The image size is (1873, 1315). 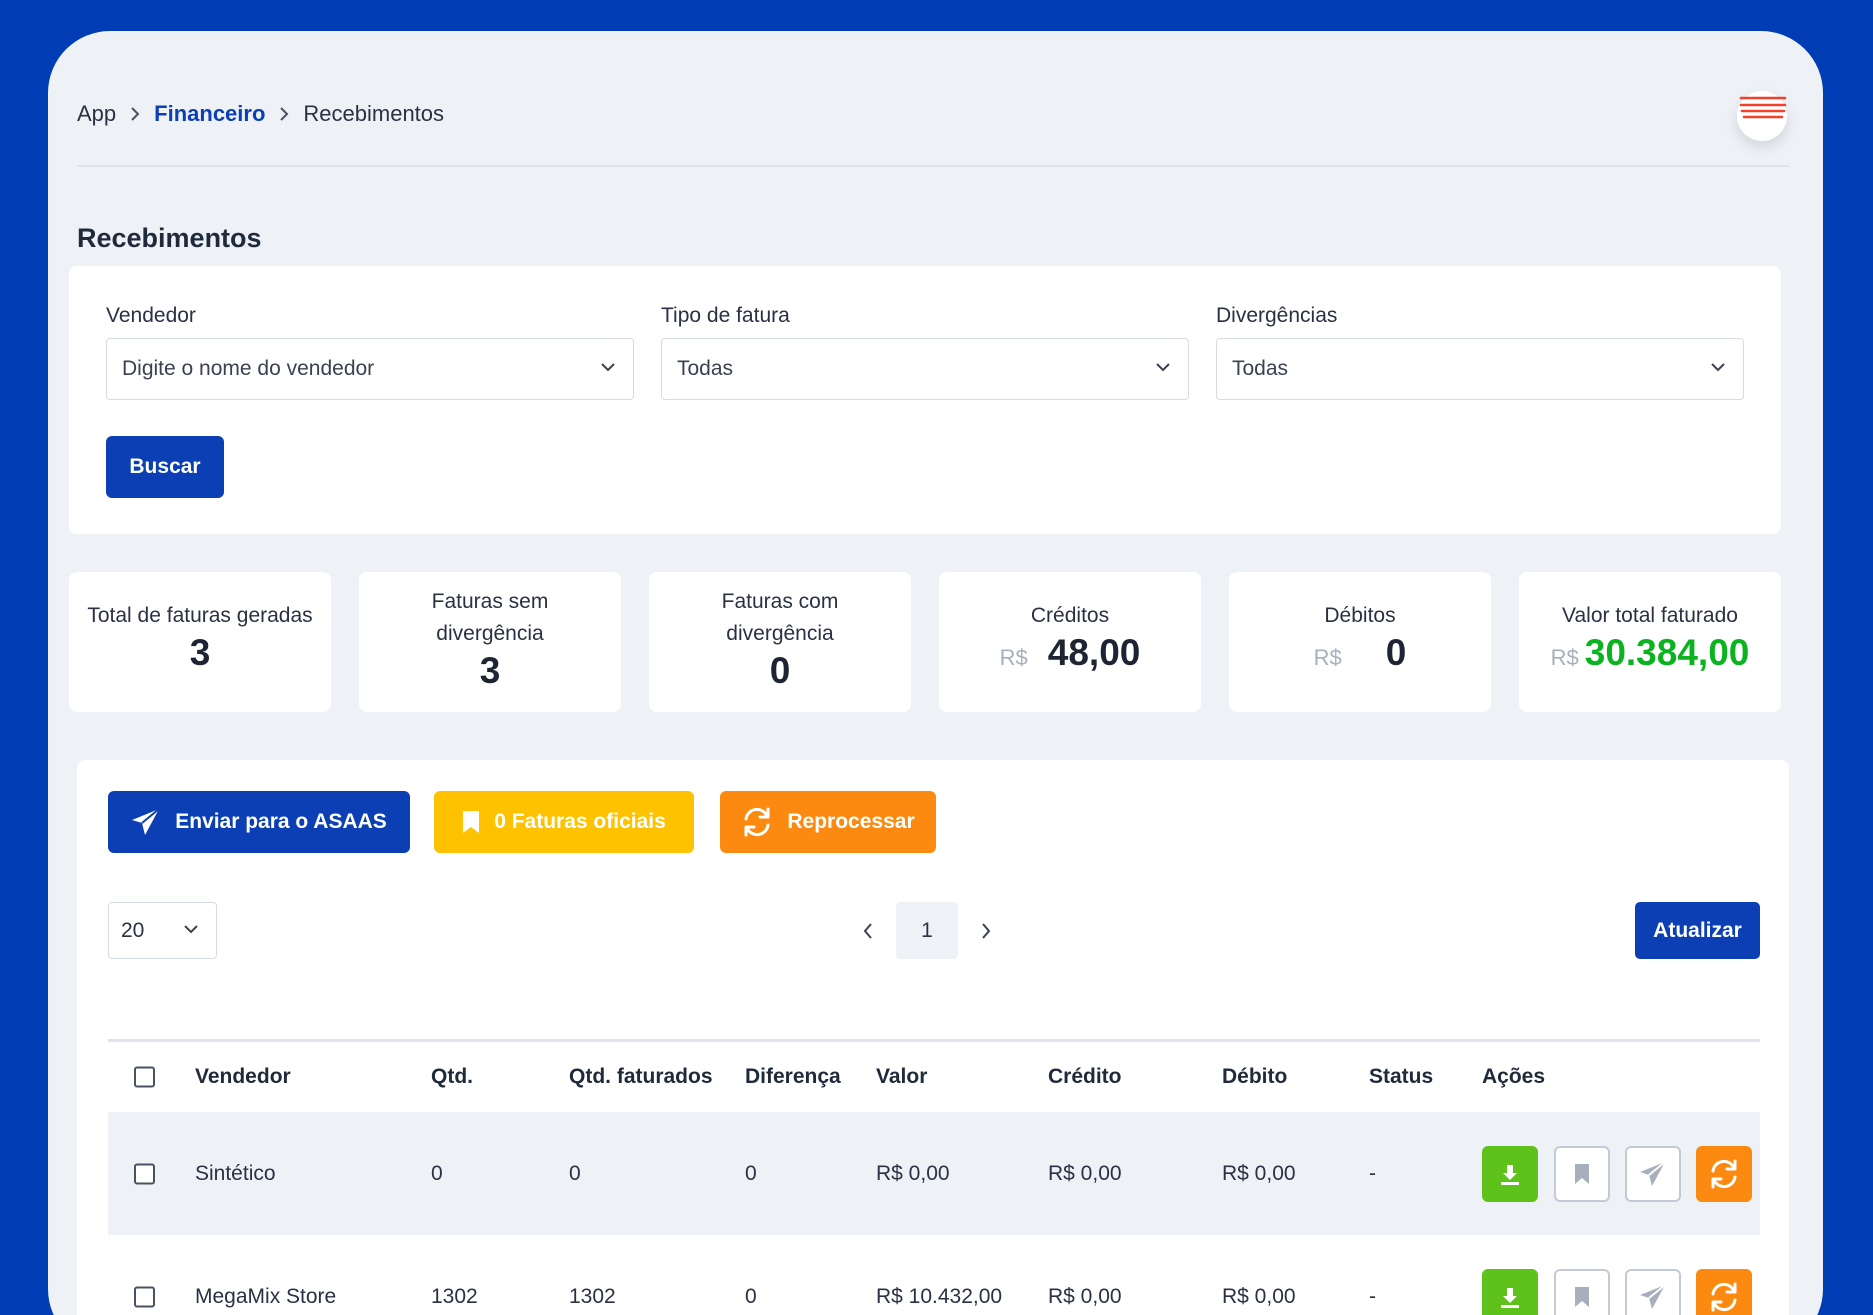 I want to click on stat-sem-divergencia: Faturas sem divergência 3, so click(x=490, y=642).